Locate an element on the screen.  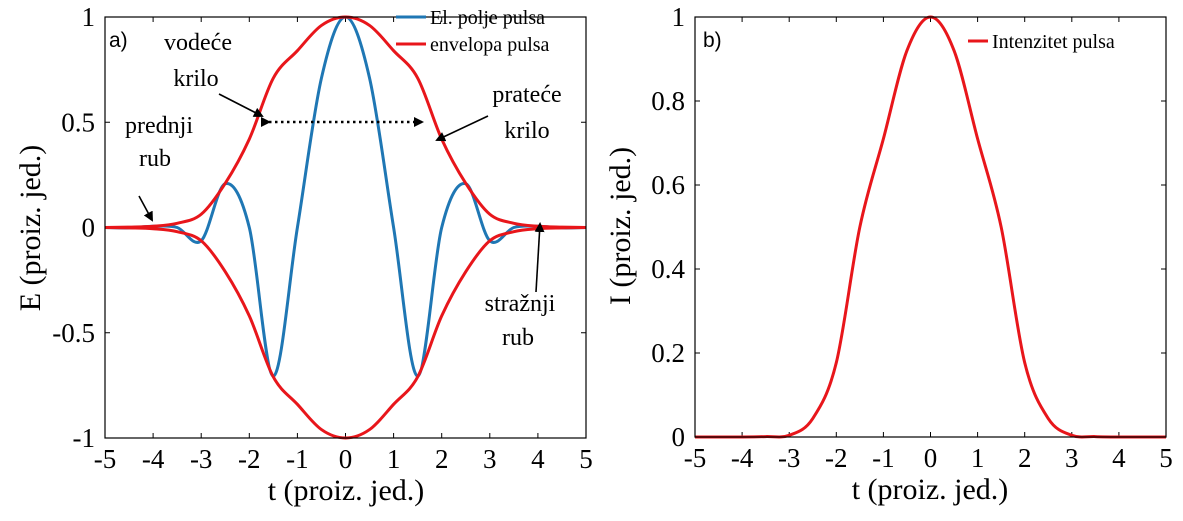
chart-b-x-tick-label: -3 is located at coordinates (789, 458).